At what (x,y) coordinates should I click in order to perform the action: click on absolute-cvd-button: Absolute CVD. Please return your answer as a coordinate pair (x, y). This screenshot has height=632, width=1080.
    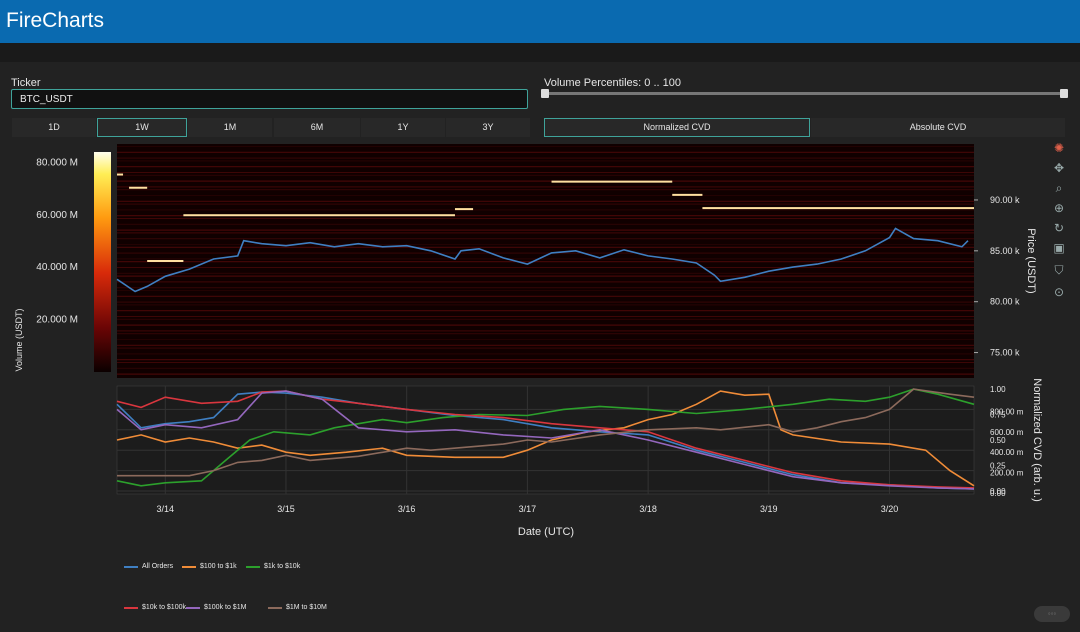
    Looking at the image, I should click on (938, 127).